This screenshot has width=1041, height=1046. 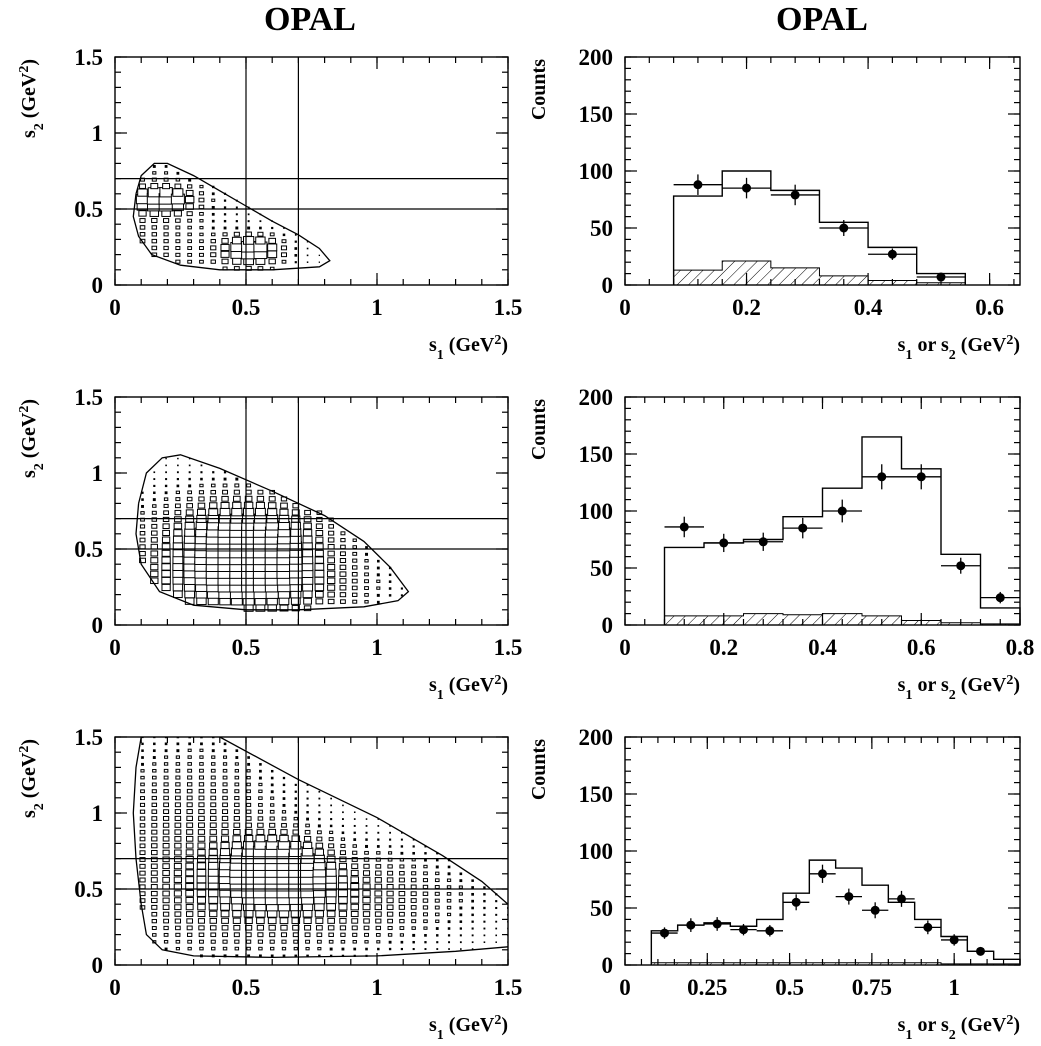 I want to click on y-axis-label: Counts, so click(x=539, y=429).